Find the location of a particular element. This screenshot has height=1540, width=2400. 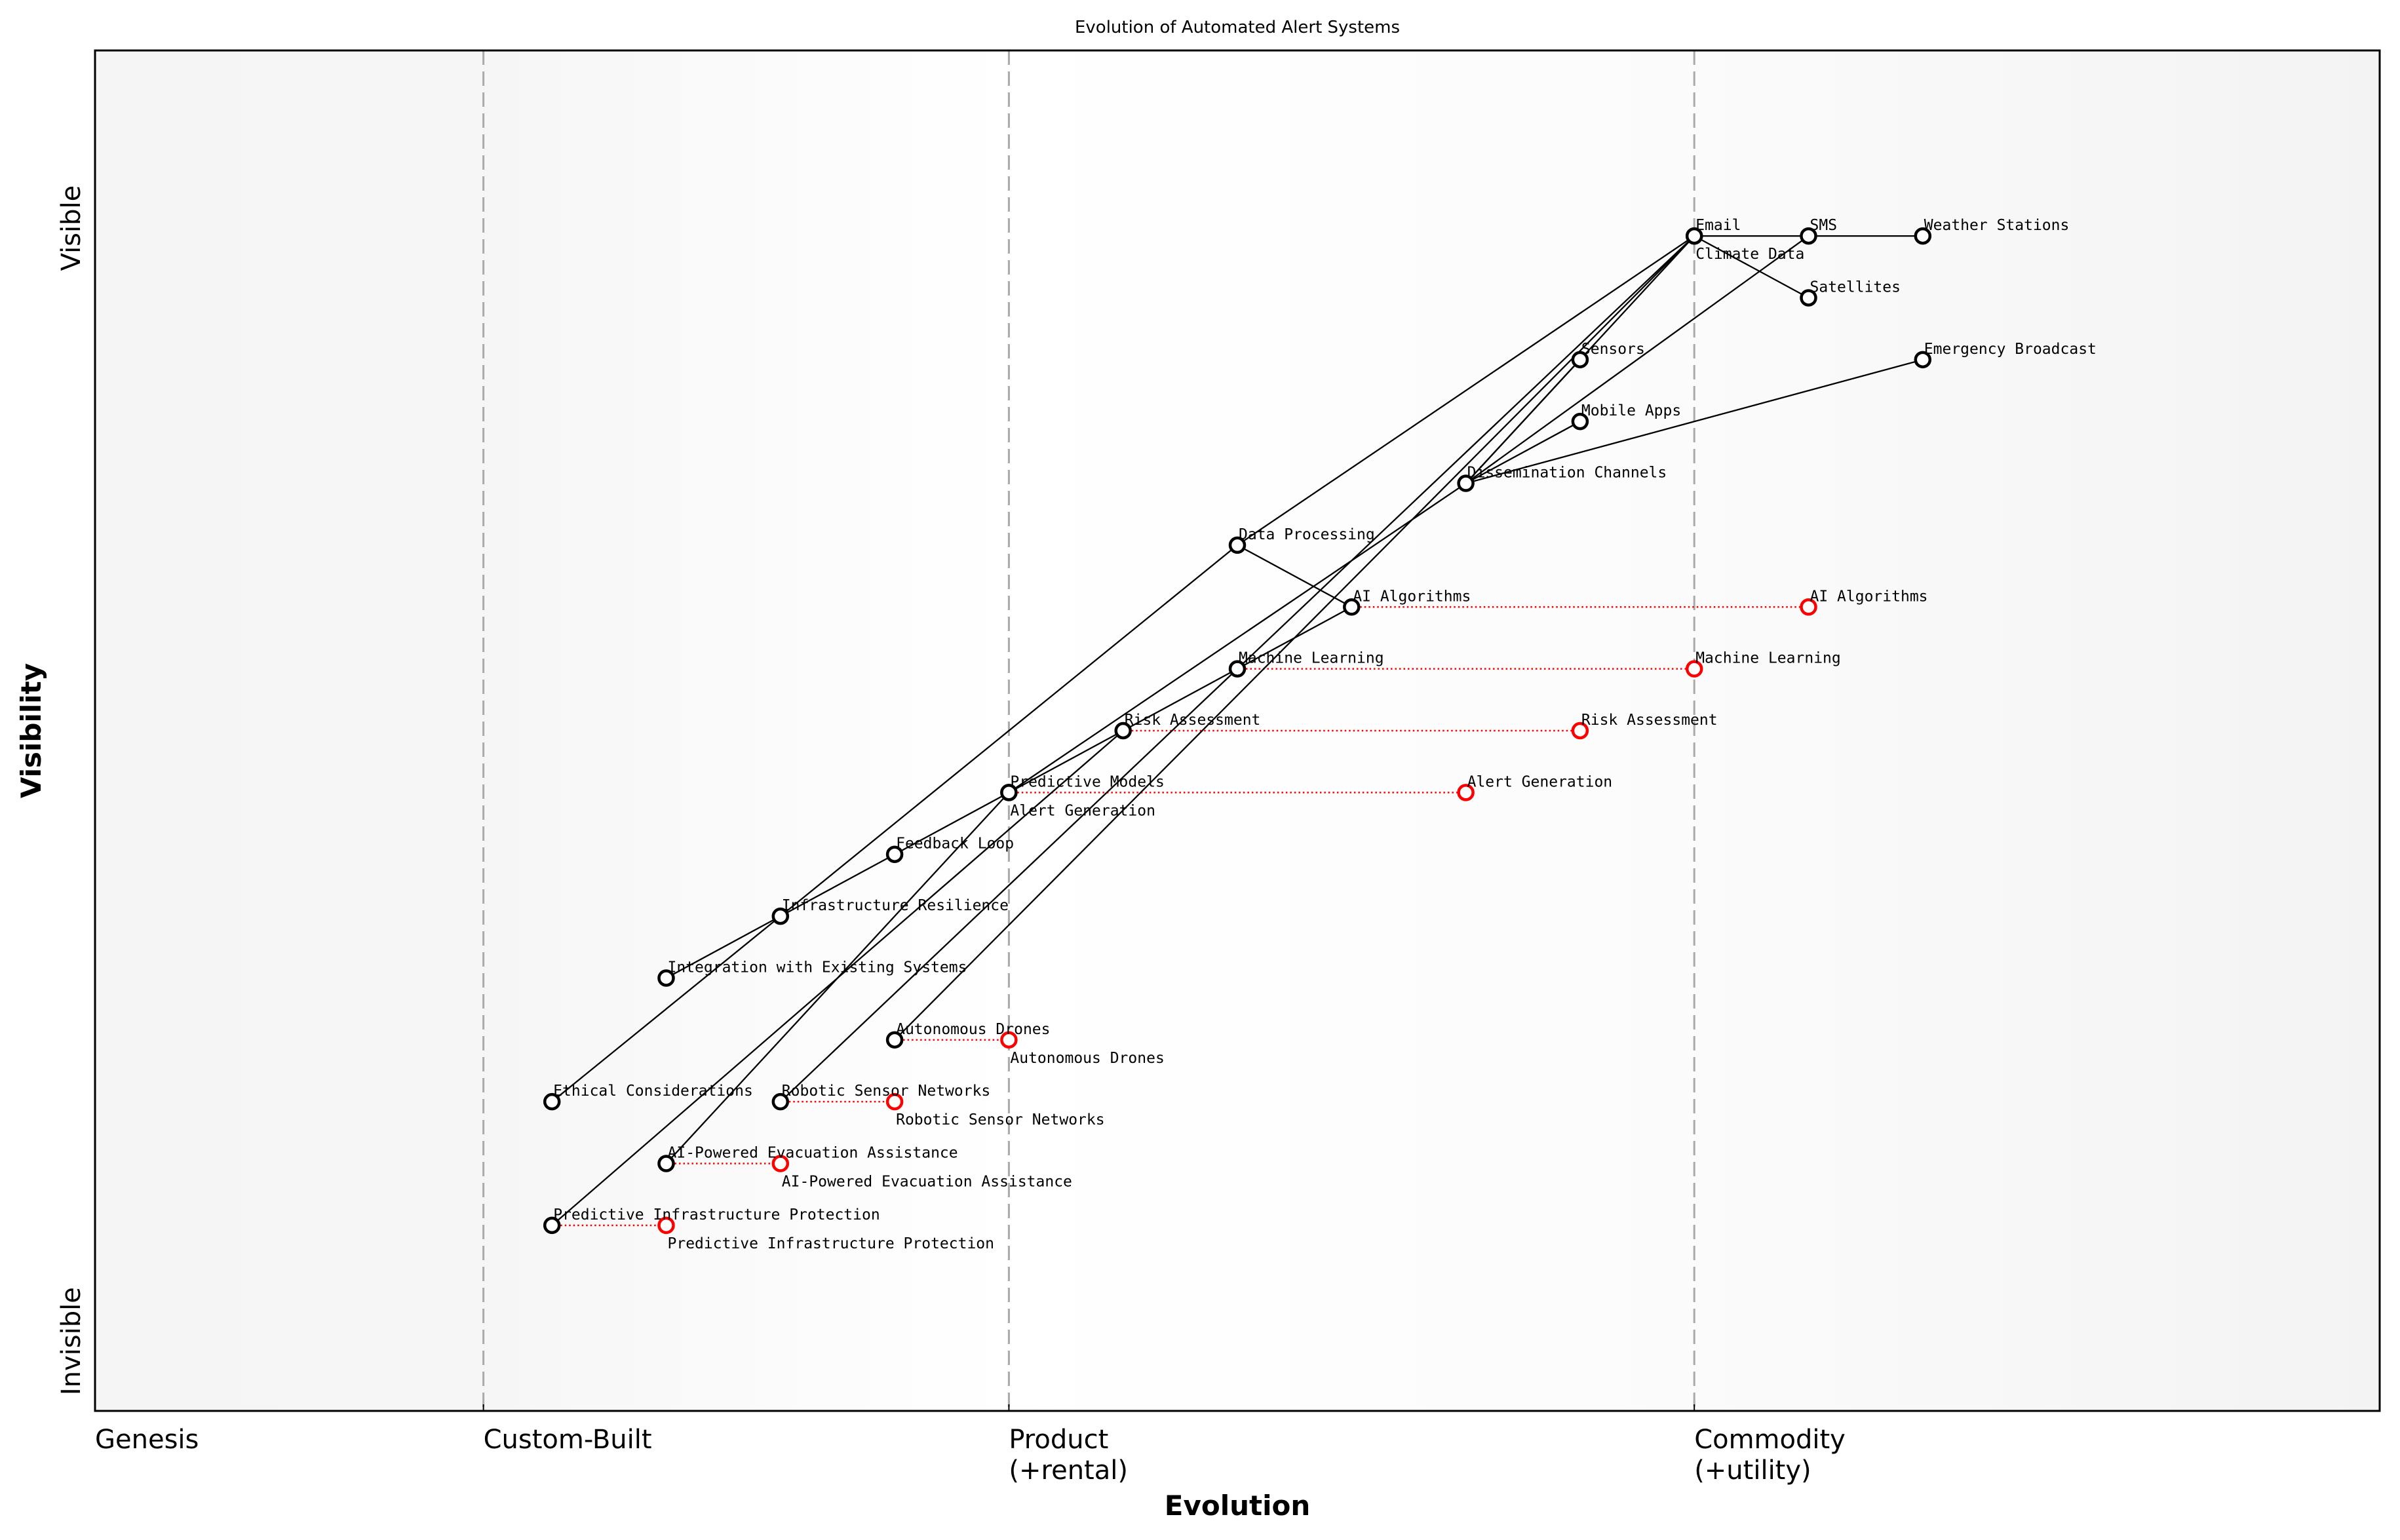

node-risk-assessment is located at coordinates (1123, 731).